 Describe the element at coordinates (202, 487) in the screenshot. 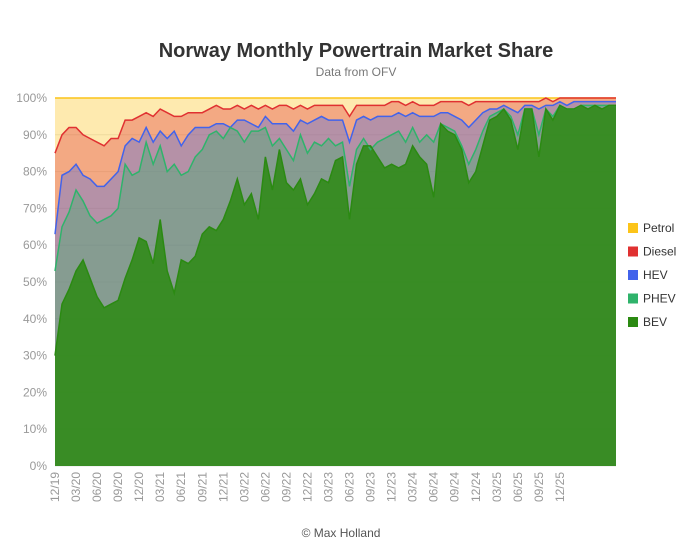

I see `x-tick-label: 09/21` at that location.